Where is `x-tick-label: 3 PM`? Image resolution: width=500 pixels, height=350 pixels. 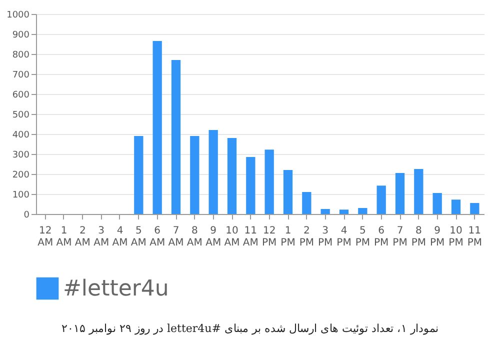
x-tick-label: 3 PM is located at coordinates (325, 237).